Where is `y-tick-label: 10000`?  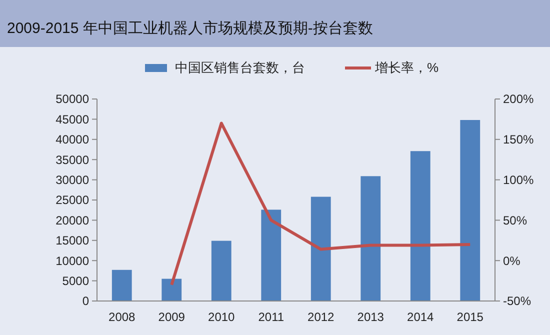 y-tick-label: 10000 is located at coordinates (73, 261).